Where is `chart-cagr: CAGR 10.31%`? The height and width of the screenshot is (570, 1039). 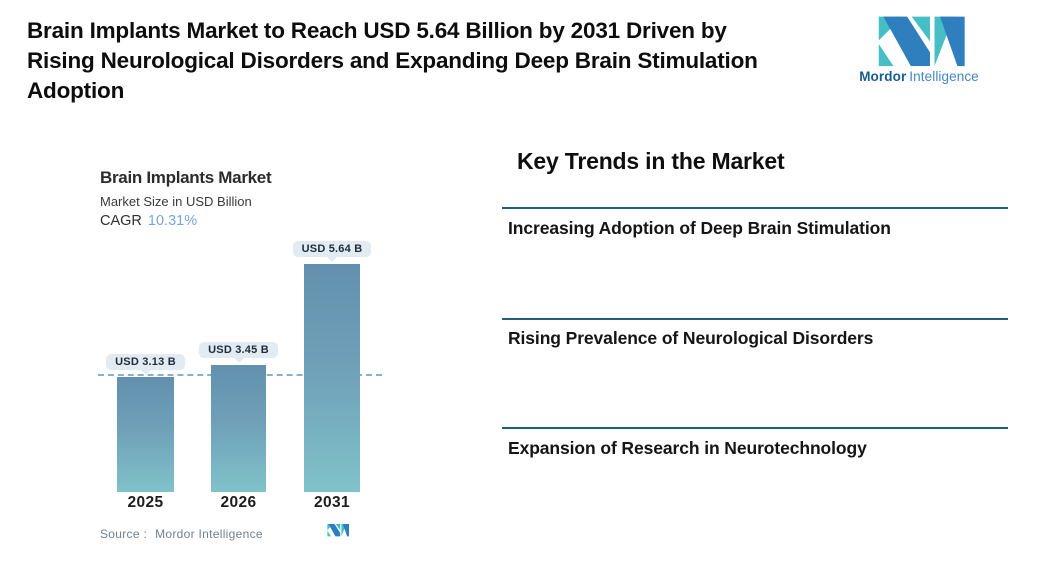 chart-cagr: CAGR 10.31% is located at coordinates (148, 221).